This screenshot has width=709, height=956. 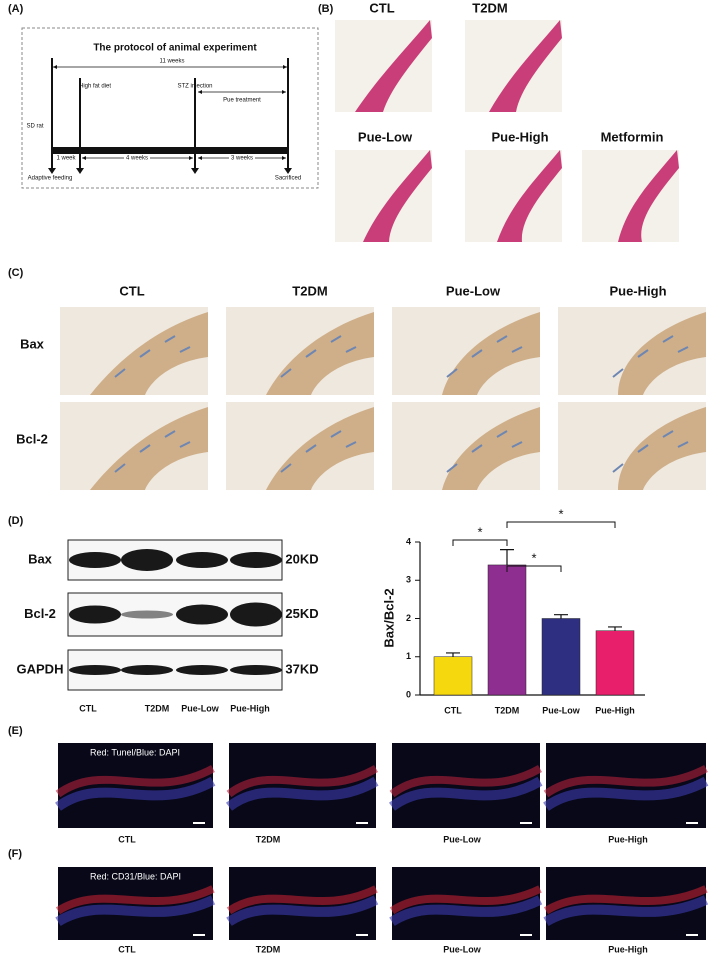 What do you see at coordinates (301, 558) in the screenshot?
I see `size-label: 20KD` at bounding box center [301, 558].